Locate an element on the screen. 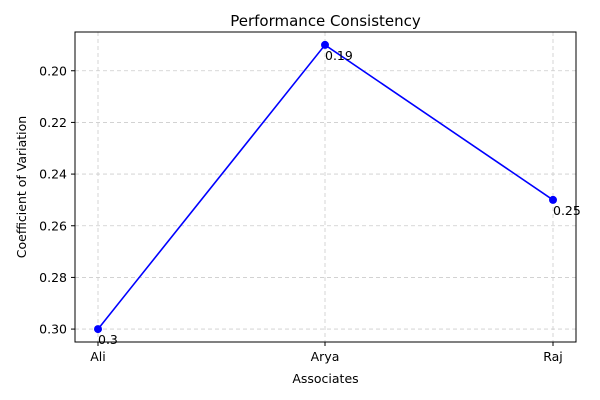 The height and width of the screenshot is (400, 600). x-tick-label: Arya is located at coordinates (325, 356).